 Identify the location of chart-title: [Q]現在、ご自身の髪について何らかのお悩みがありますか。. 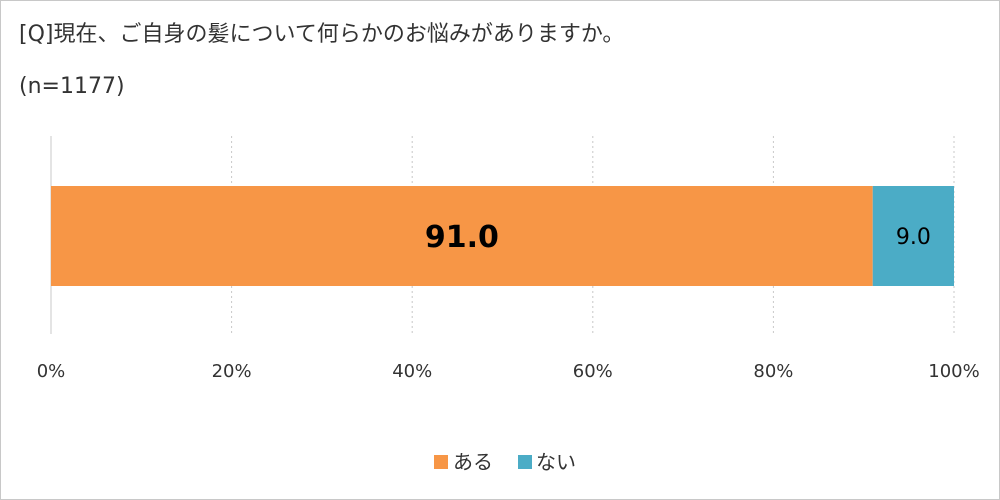
(322, 34).